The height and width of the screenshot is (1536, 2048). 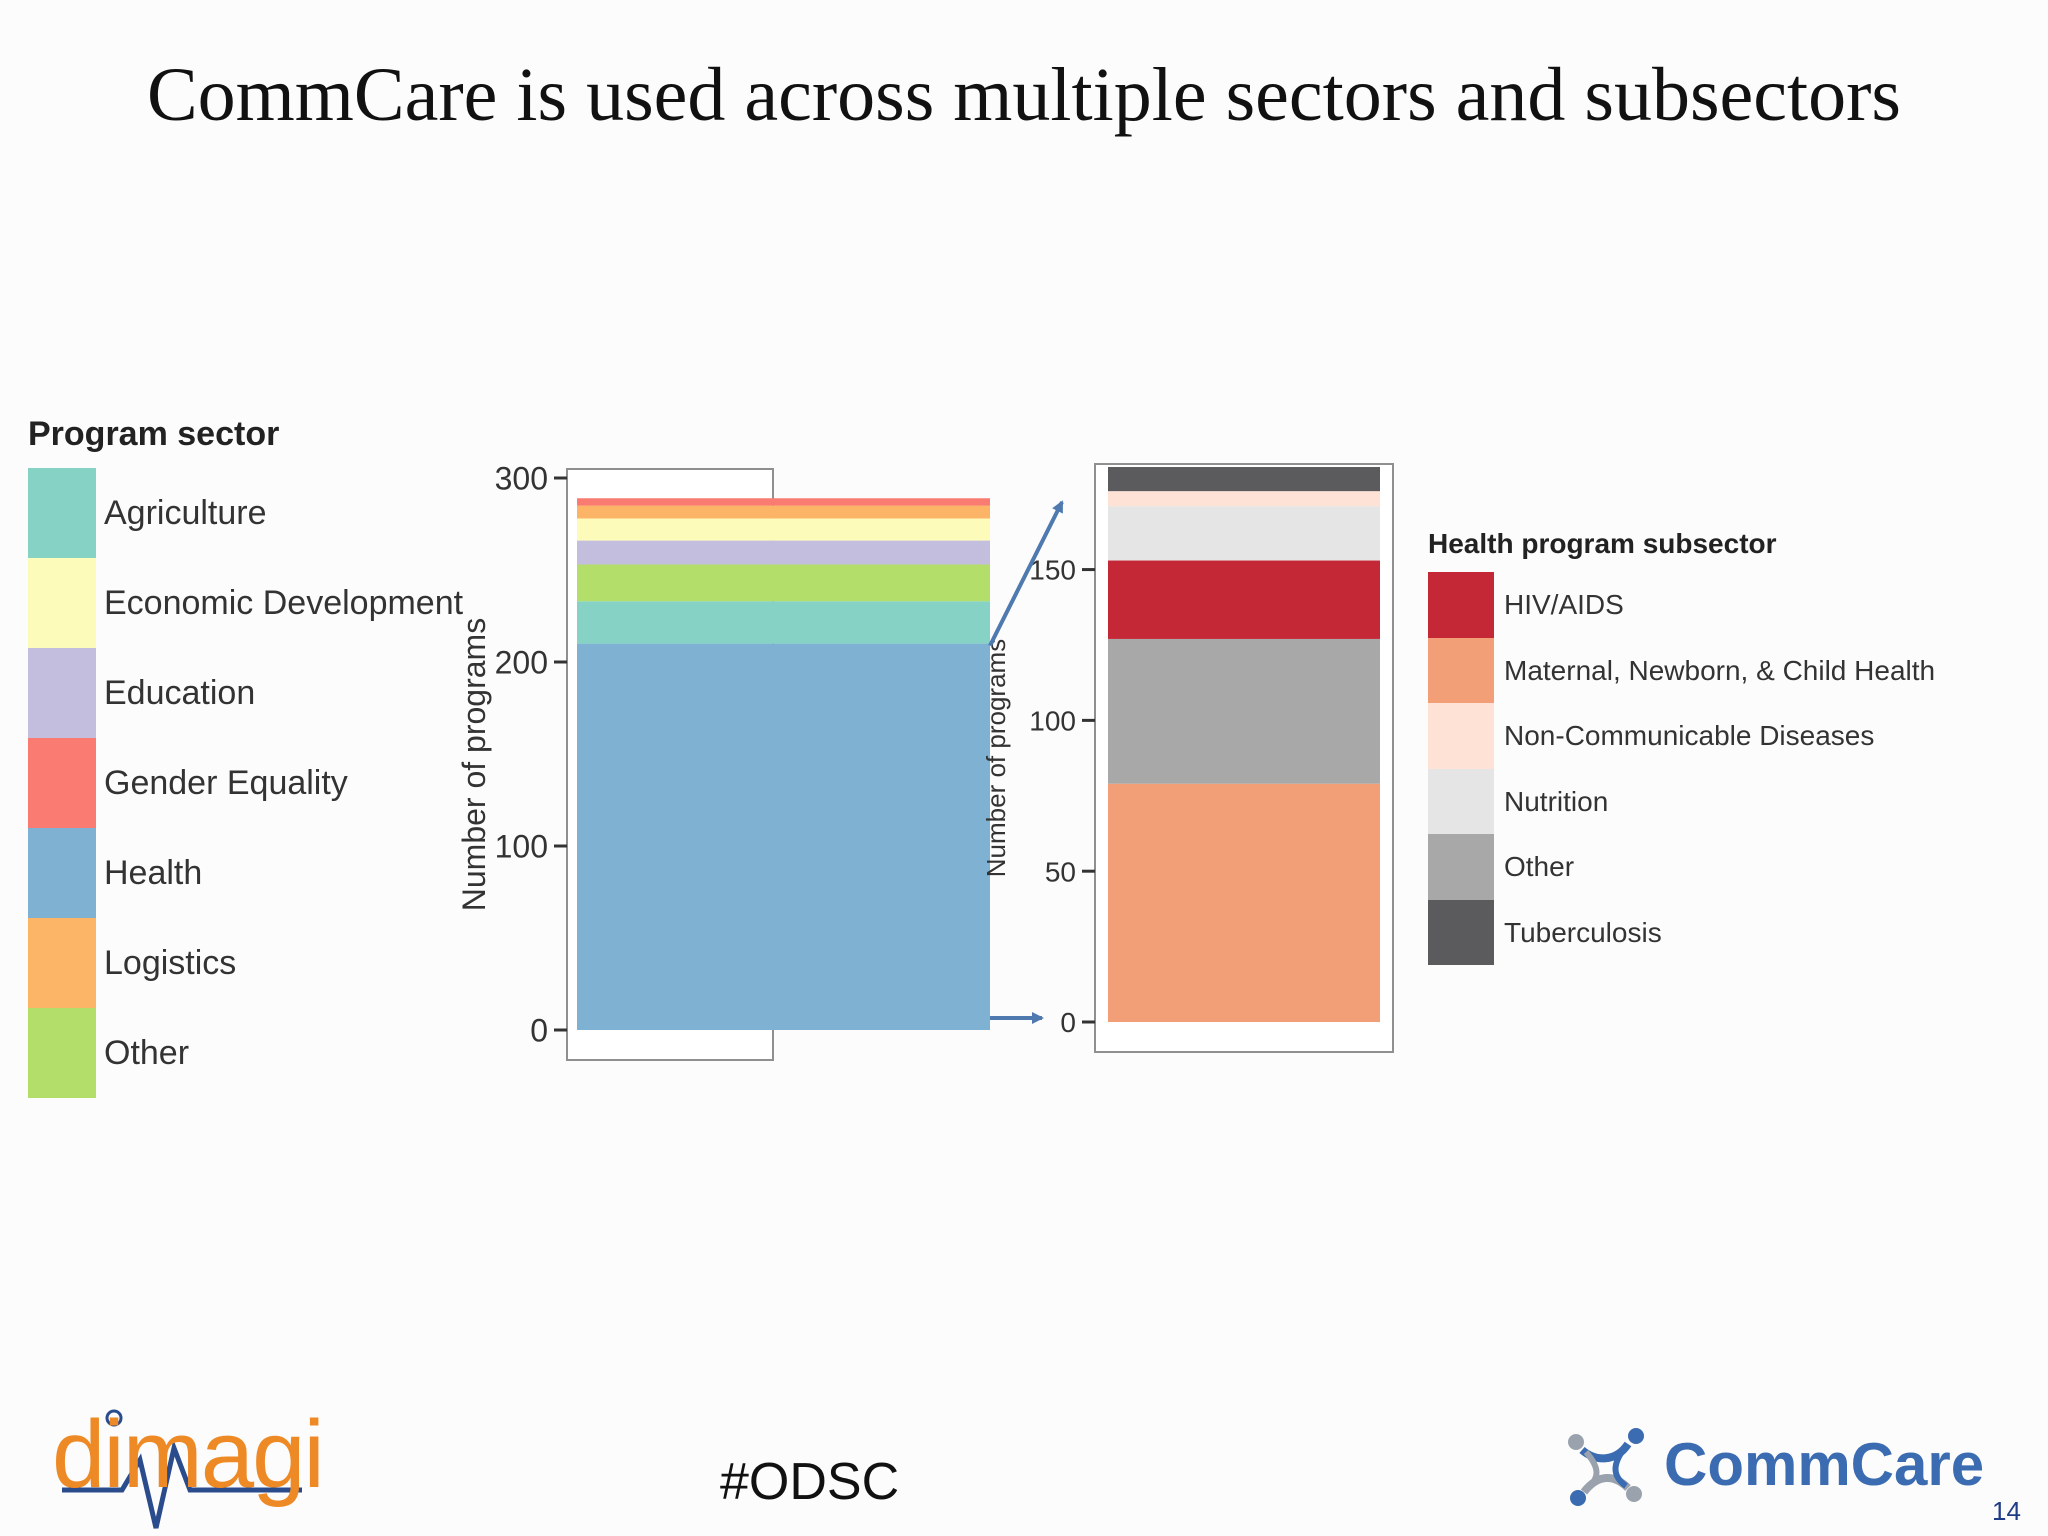 I want to click on sector-chart: 0 100 200 300 Number of programs, so click(x=723, y=761).